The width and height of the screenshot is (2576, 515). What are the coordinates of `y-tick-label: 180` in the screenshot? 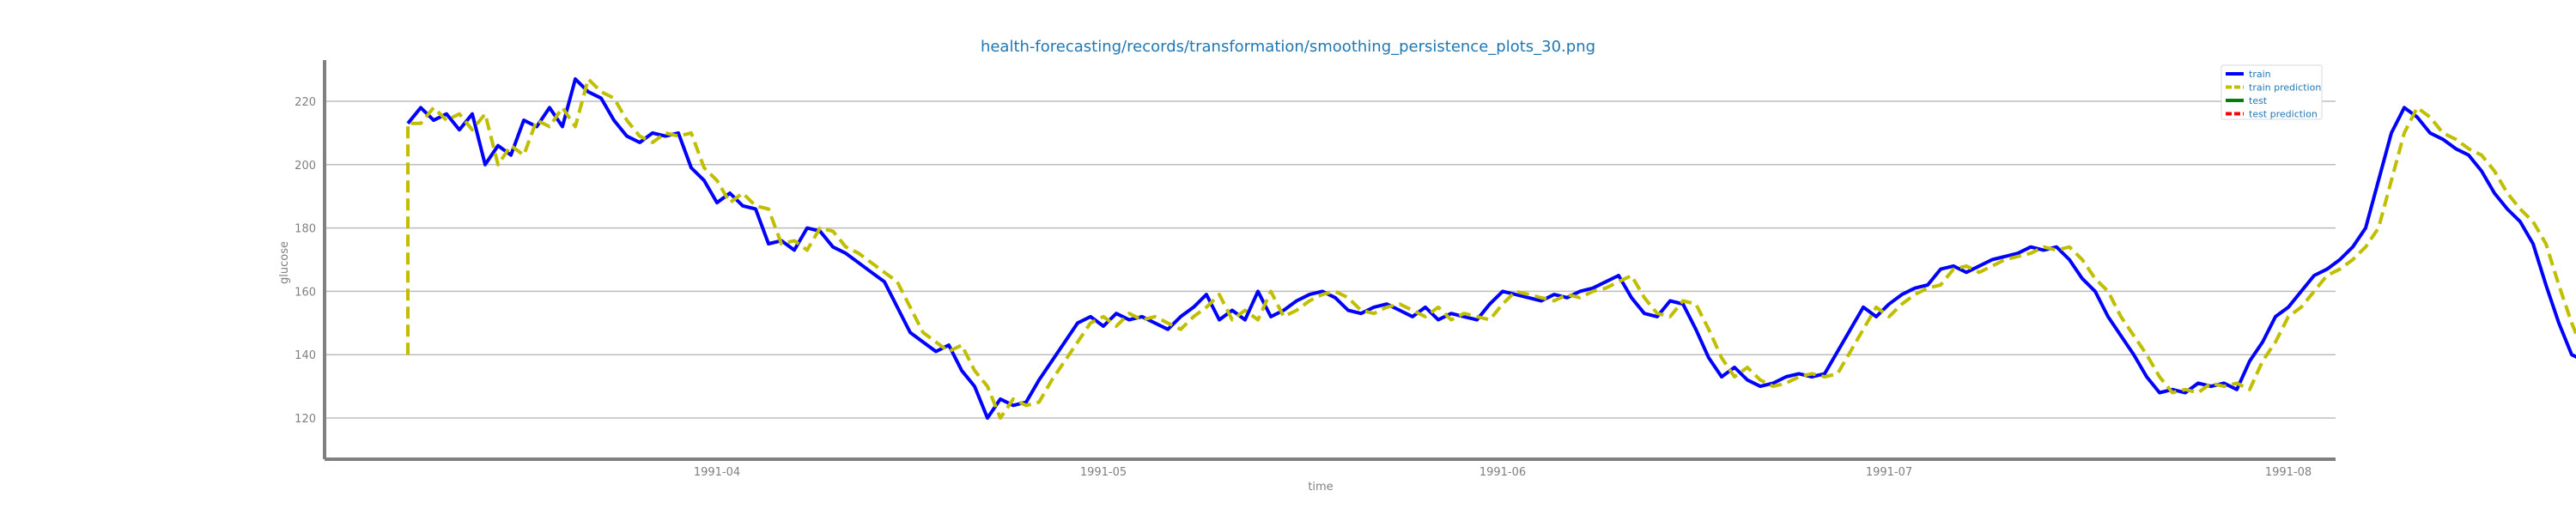 It's located at (305, 229).